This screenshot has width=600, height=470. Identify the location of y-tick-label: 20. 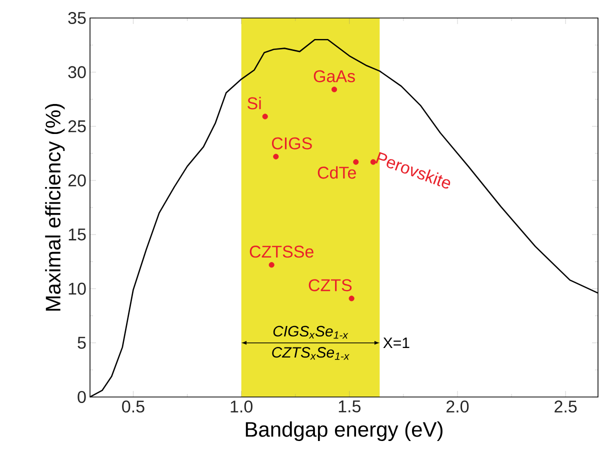
(77, 180).